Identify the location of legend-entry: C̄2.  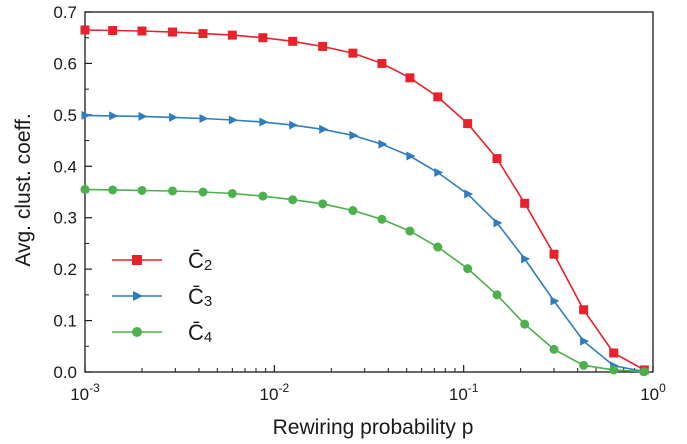
(162, 261).